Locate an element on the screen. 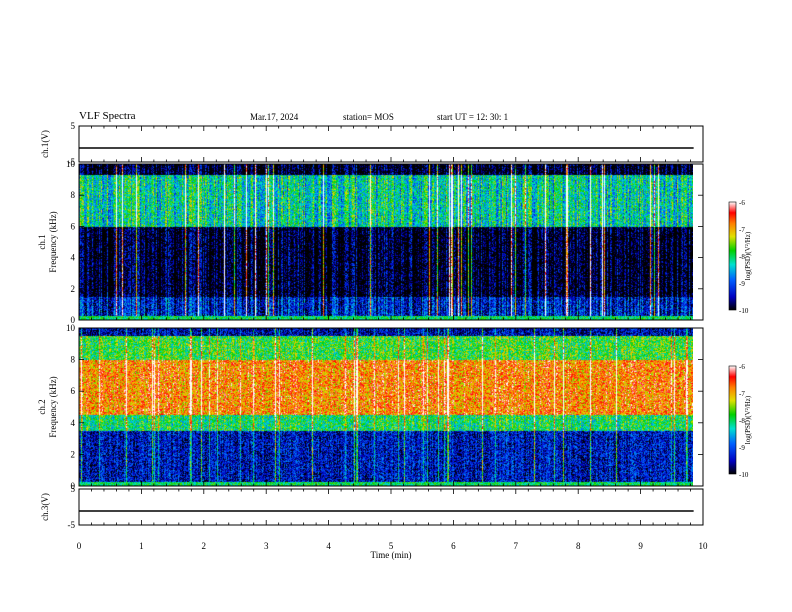  ch2-spec-y-tick-label: 4 is located at coordinates (73, 423).